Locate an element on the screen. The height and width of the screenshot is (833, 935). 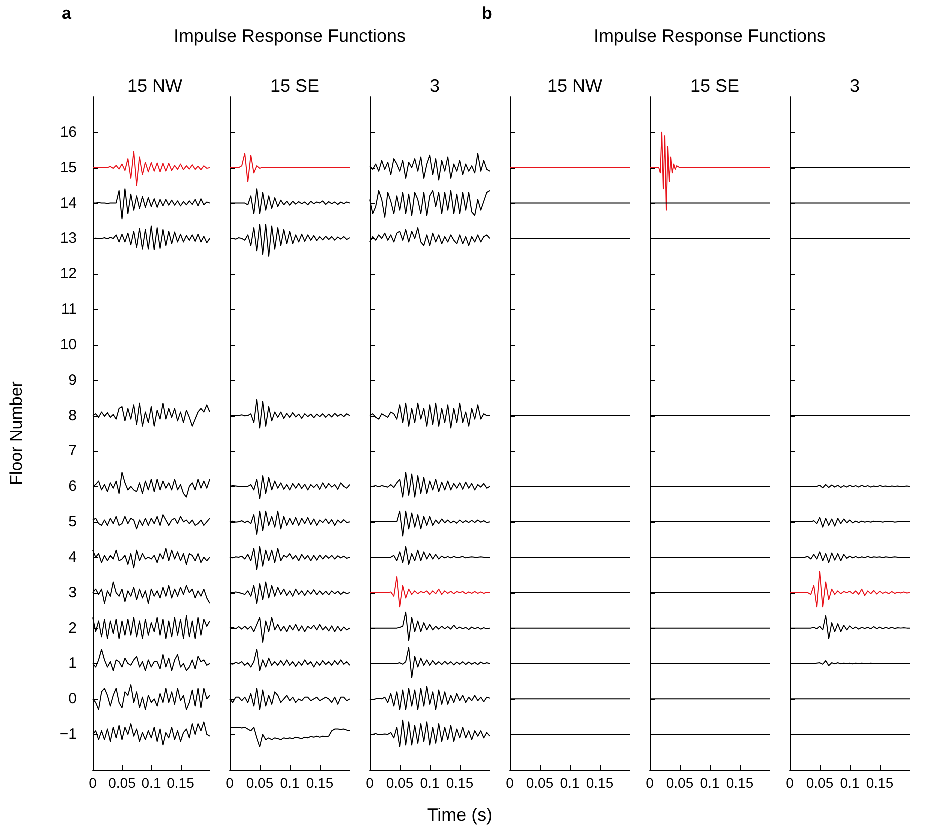
y-tick-label: 13 is located at coordinates (68, 239).